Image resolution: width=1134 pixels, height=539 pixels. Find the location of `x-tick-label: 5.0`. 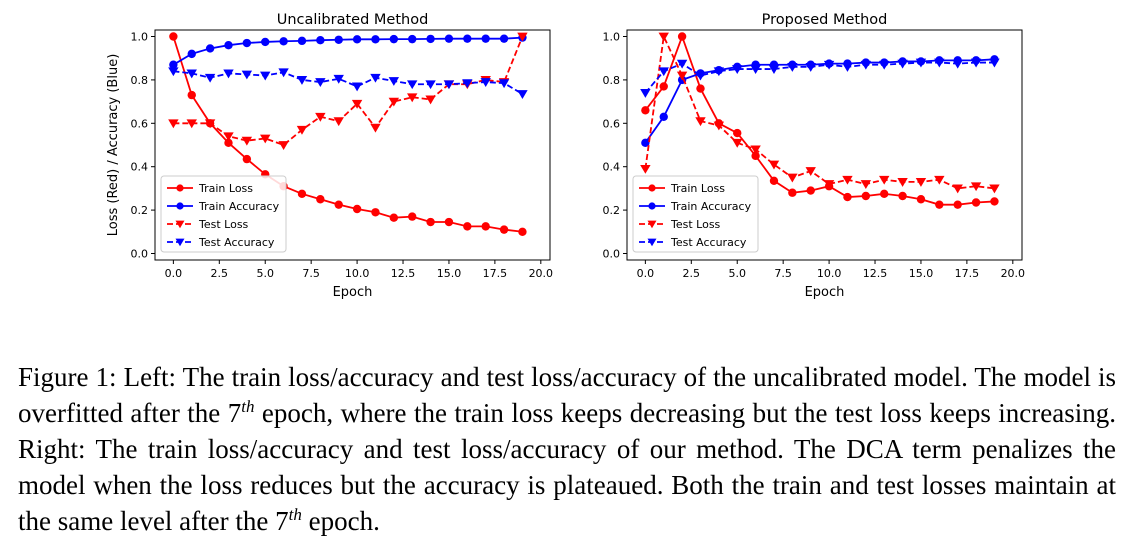

x-tick-label: 5.0 is located at coordinates (265, 273).